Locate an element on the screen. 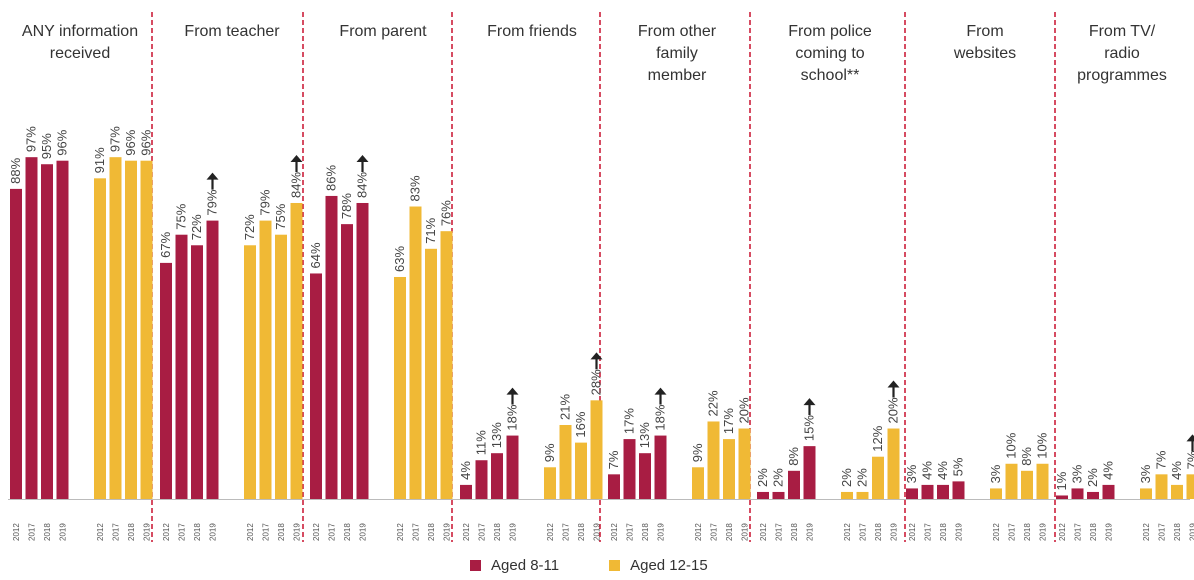 The width and height of the screenshot is (1194, 580). panel-title-7: websites is located at coordinates (984, 53).